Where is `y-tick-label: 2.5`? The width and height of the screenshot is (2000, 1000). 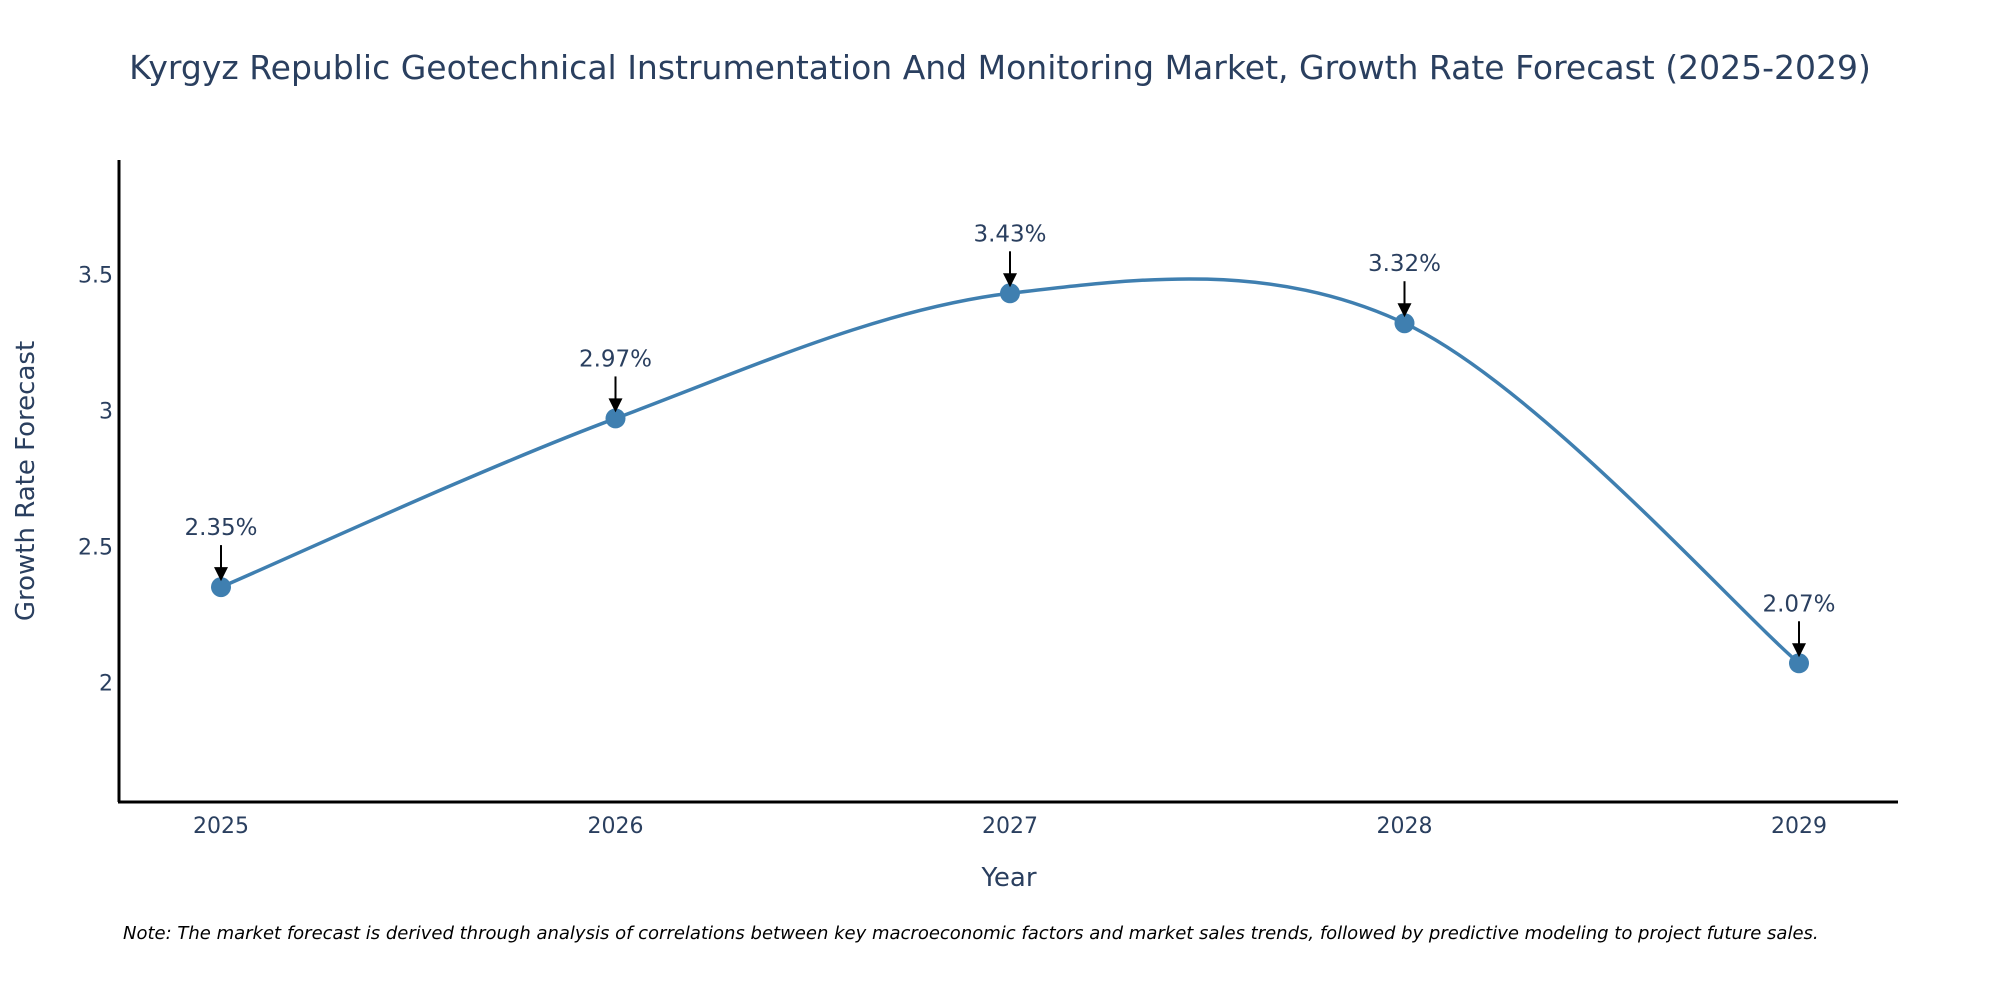 y-tick-label: 2.5 is located at coordinates (95, 547).